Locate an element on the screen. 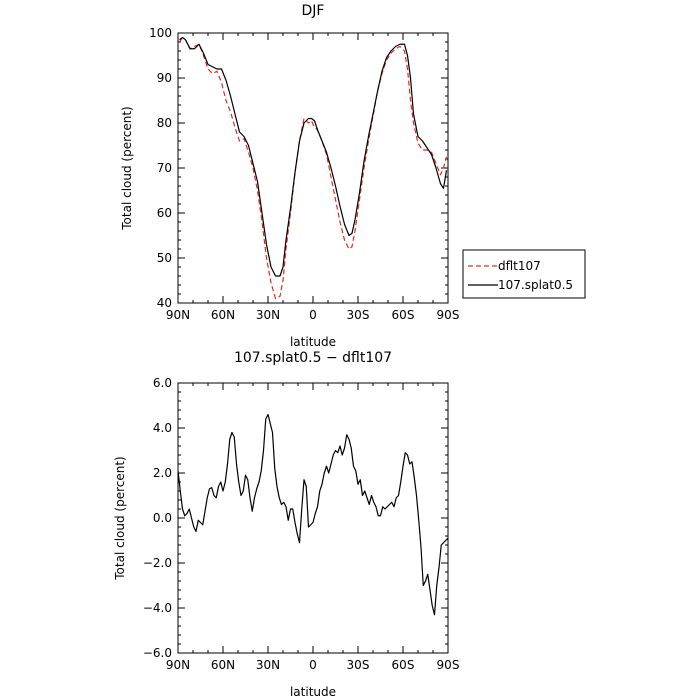 The height and width of the screenshot is (700, 700). y-tick-label: −4.0 is located at coordinates (157, 608).